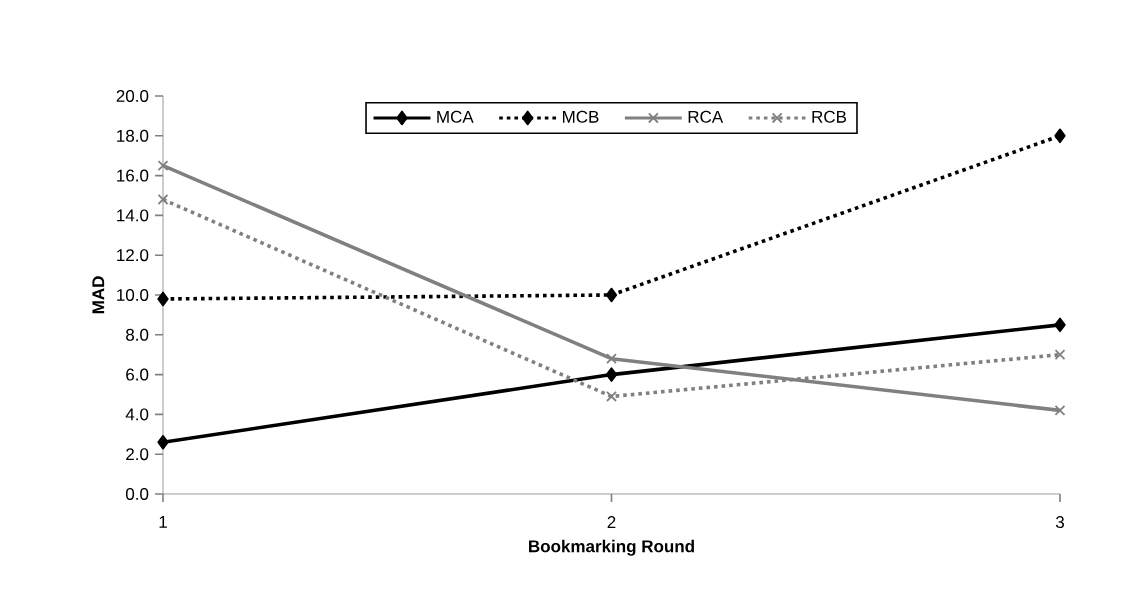 The height and width of the screenshot is (599, 1124). I want to click on y-tick-label: 16.0, so click(133, 175).